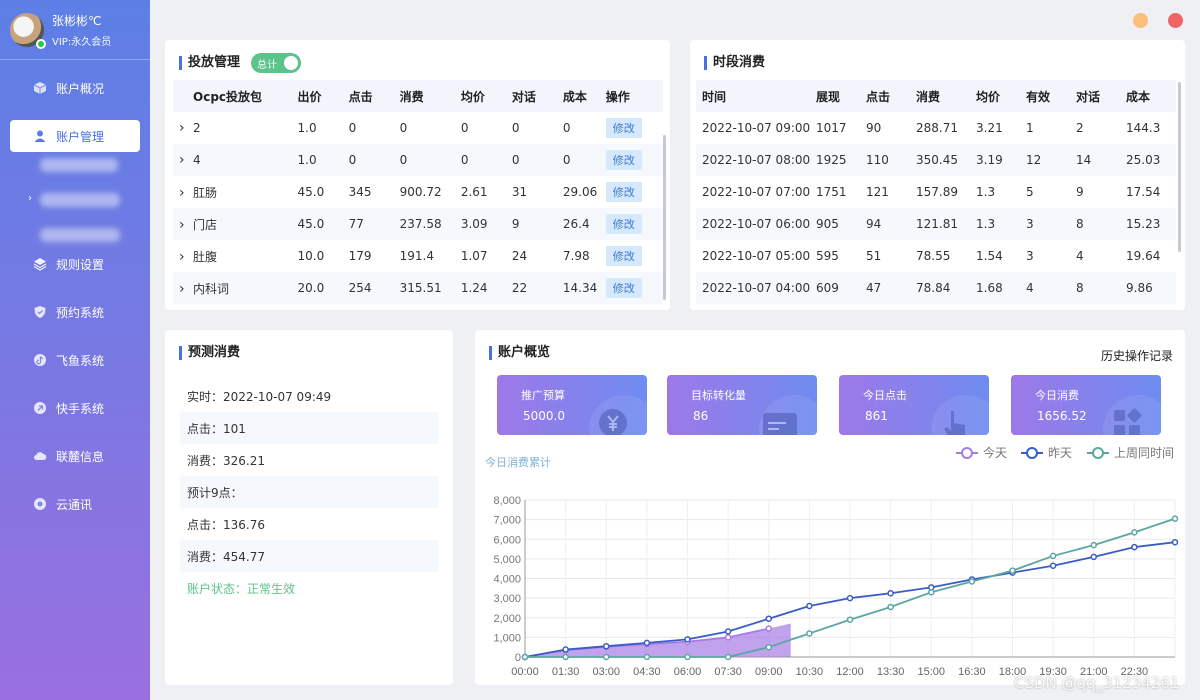 The image size is (1200, 700). What do you see at coordinates (276, 63) in the screenshot?
I see `total-toggle: 总计` at bounding box center [276, 63].